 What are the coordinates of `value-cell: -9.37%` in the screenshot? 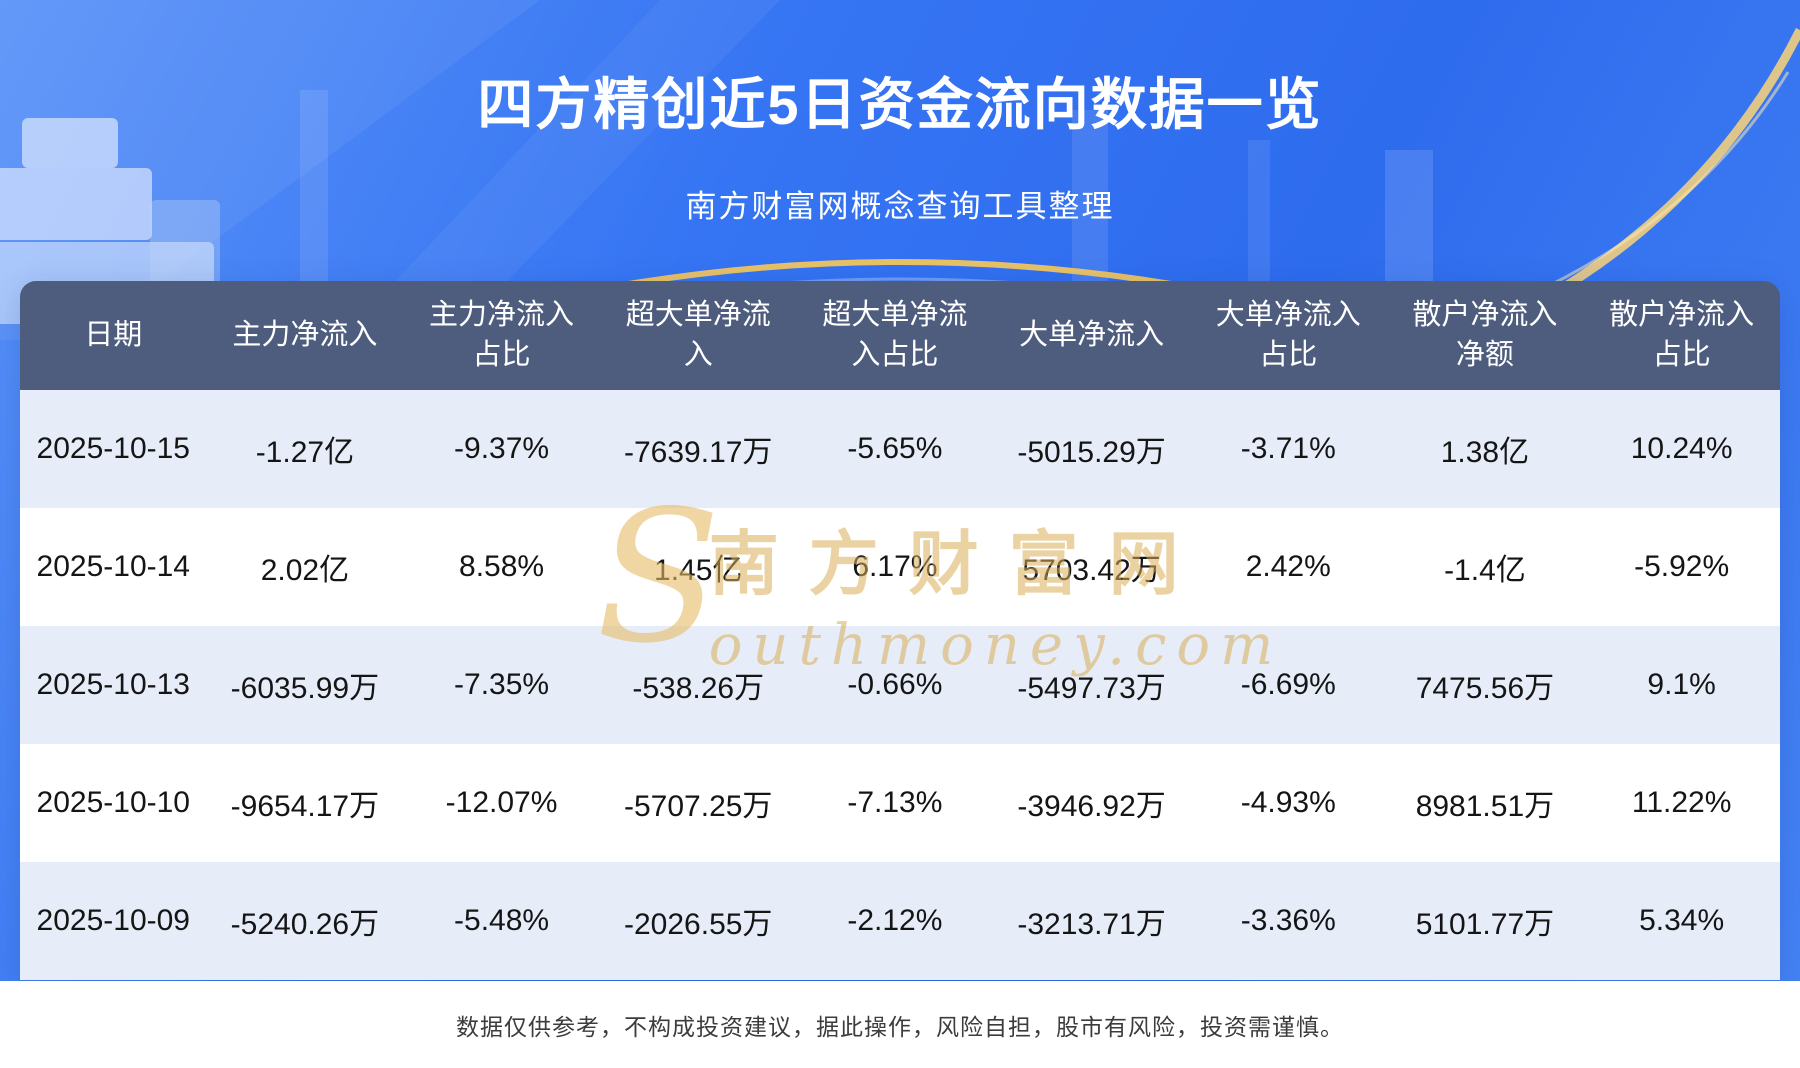 It's located at (501, 449).